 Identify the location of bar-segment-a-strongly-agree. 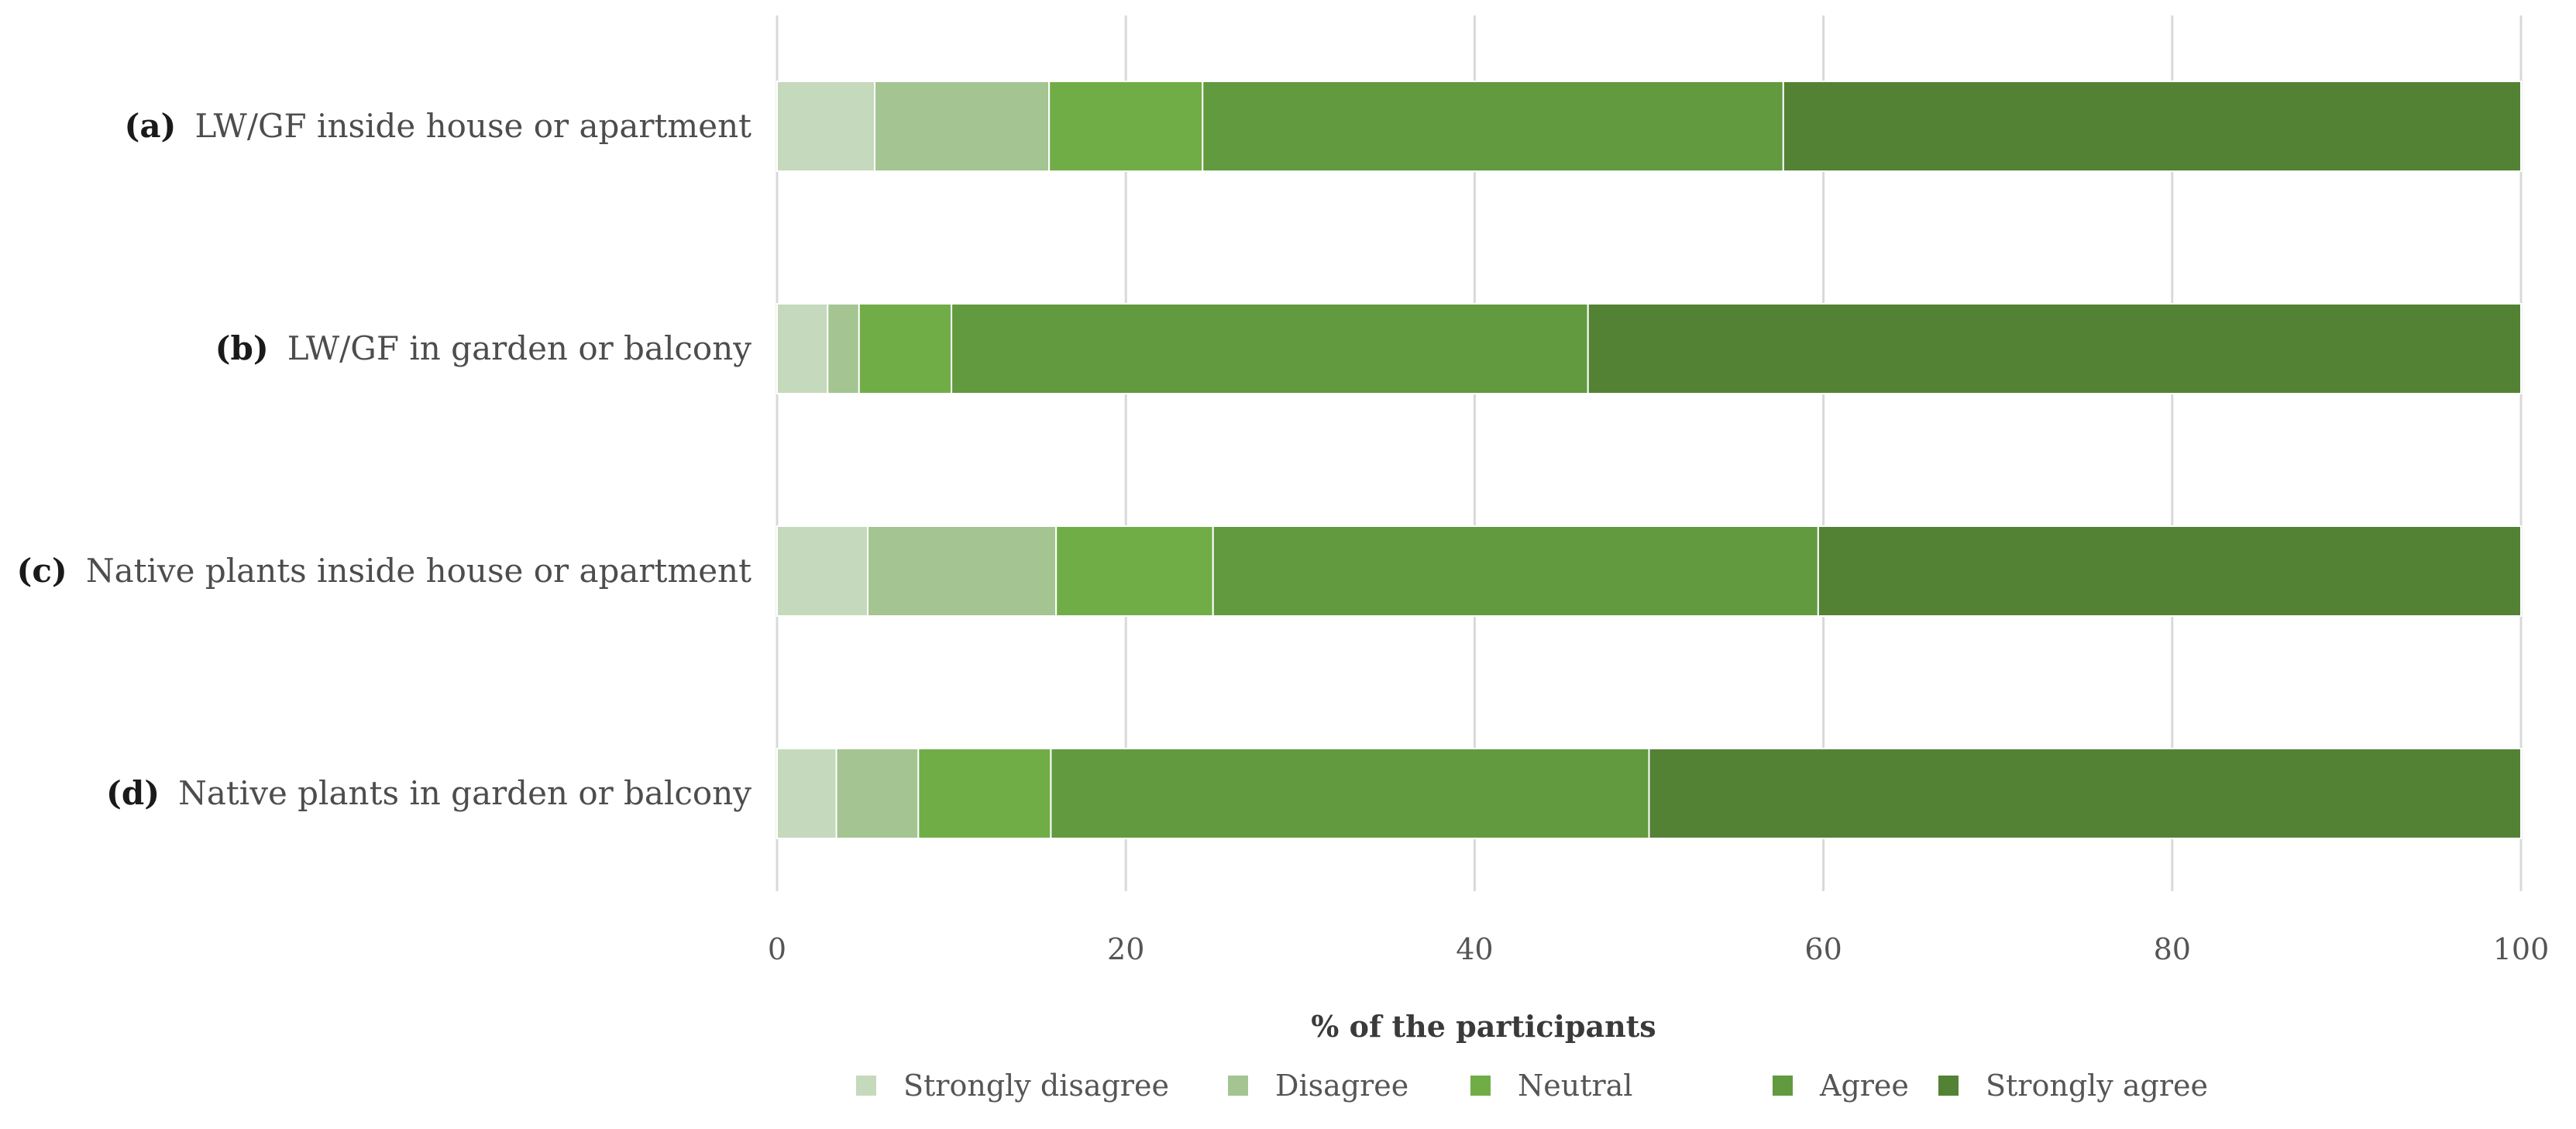
(2152, 127).